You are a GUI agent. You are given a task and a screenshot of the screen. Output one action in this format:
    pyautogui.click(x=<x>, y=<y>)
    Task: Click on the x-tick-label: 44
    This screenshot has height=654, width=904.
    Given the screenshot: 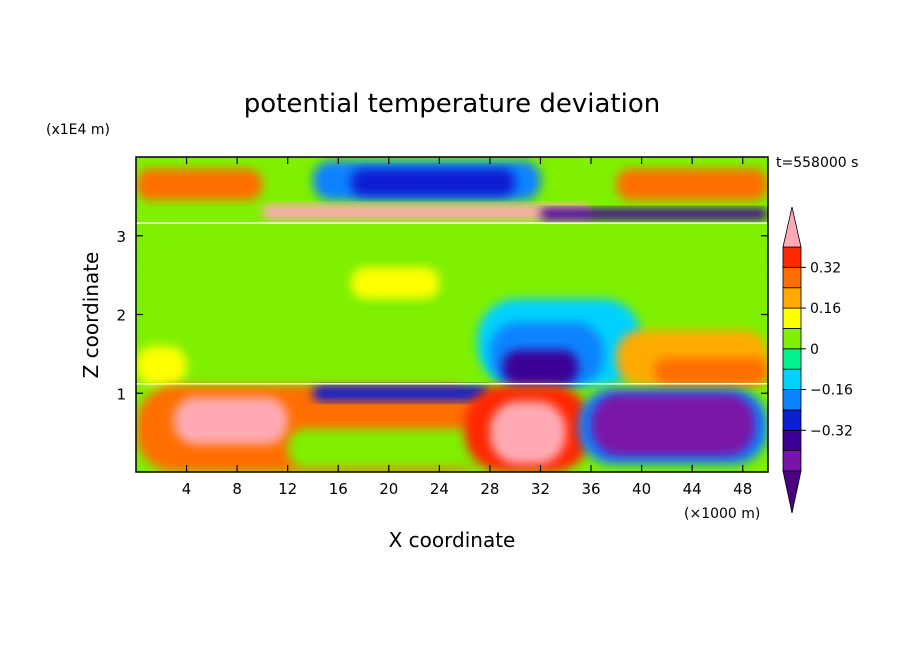 What is the action you would take?
    pyautogui.click(x=692, y=489)
    